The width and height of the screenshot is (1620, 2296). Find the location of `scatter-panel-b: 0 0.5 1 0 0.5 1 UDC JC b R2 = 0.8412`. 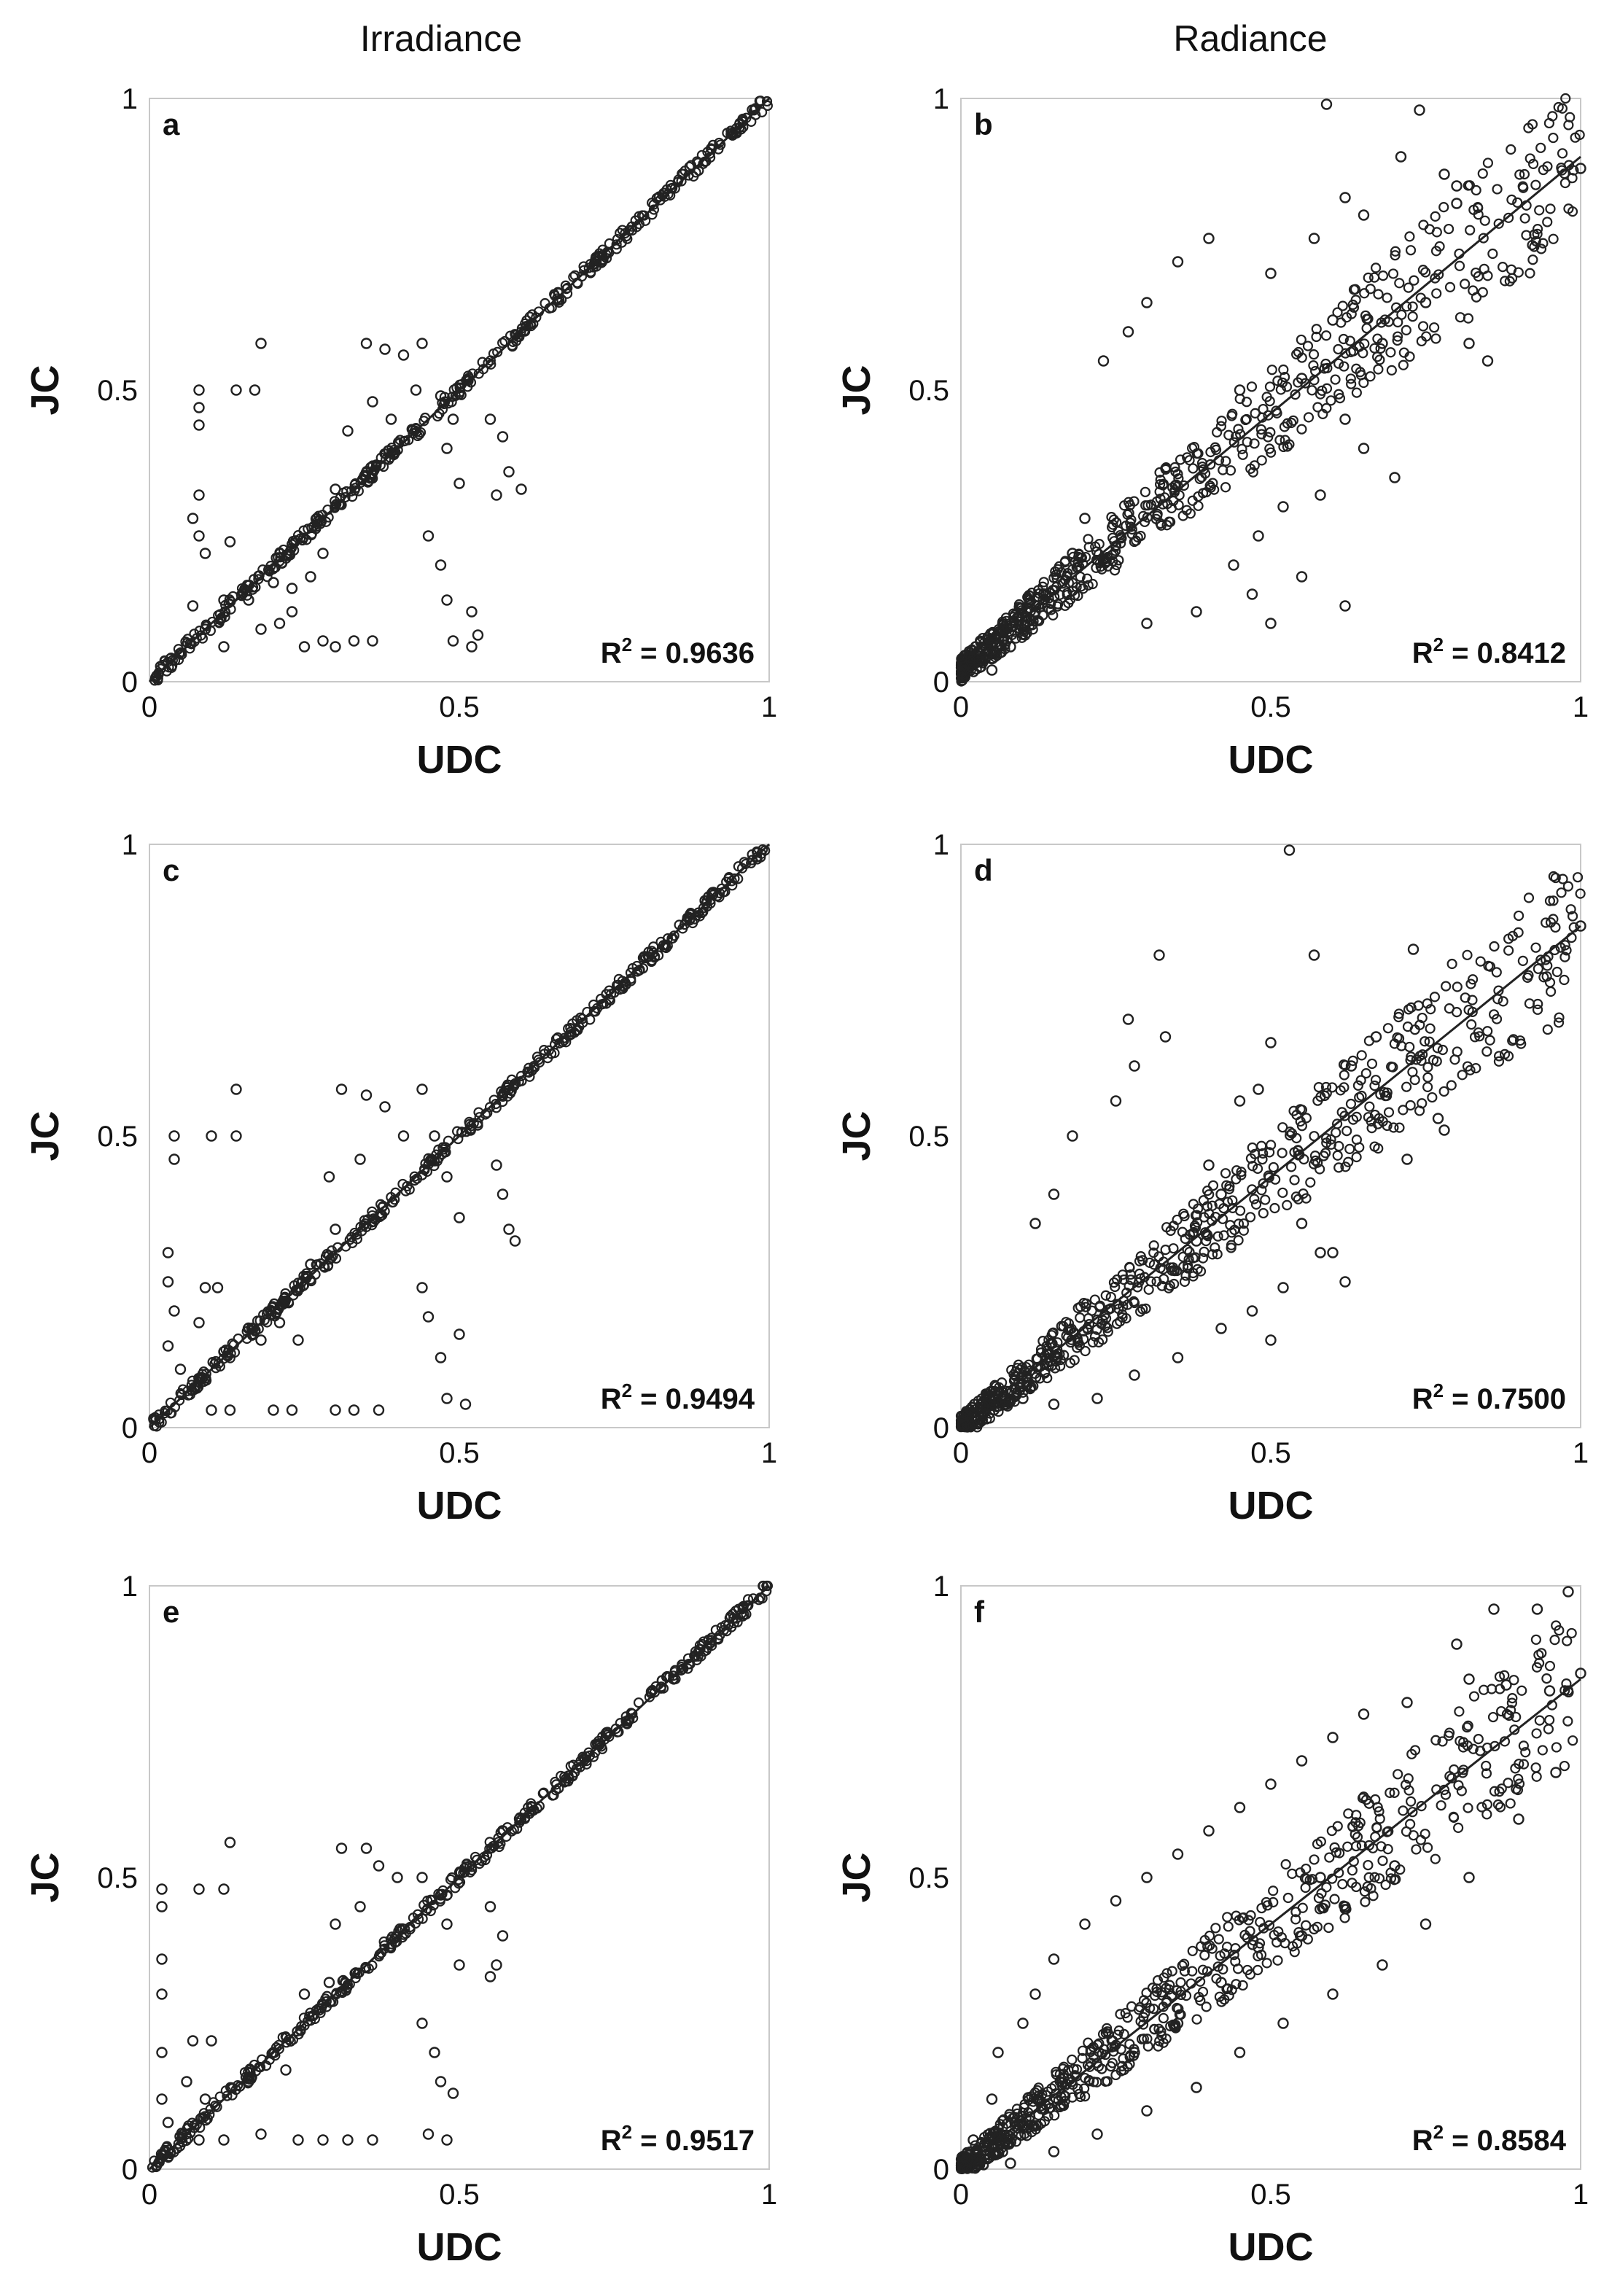

scatter-panel-b: 0 0.5 1 0 0.5 1 UDC JC b R2 = 0.8412 is located at coordinates (1212, 432).